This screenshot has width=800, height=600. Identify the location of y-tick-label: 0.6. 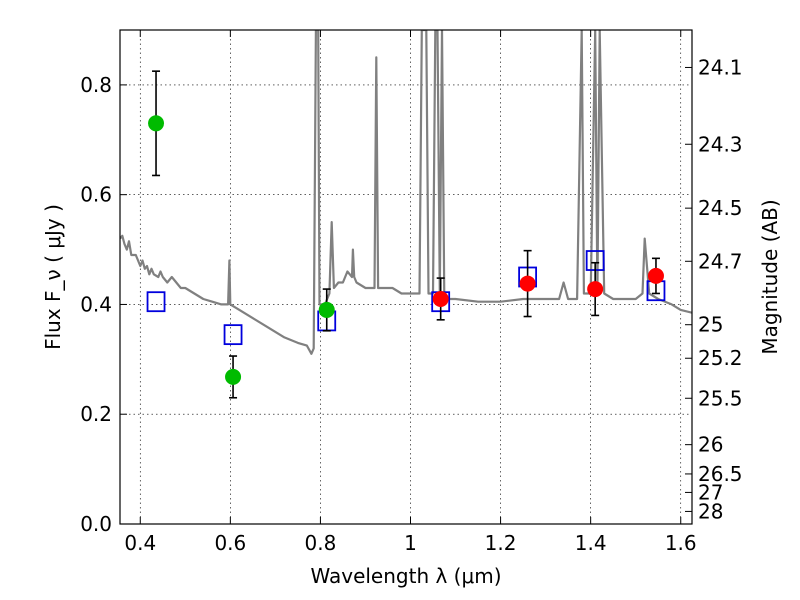
(96, 195).